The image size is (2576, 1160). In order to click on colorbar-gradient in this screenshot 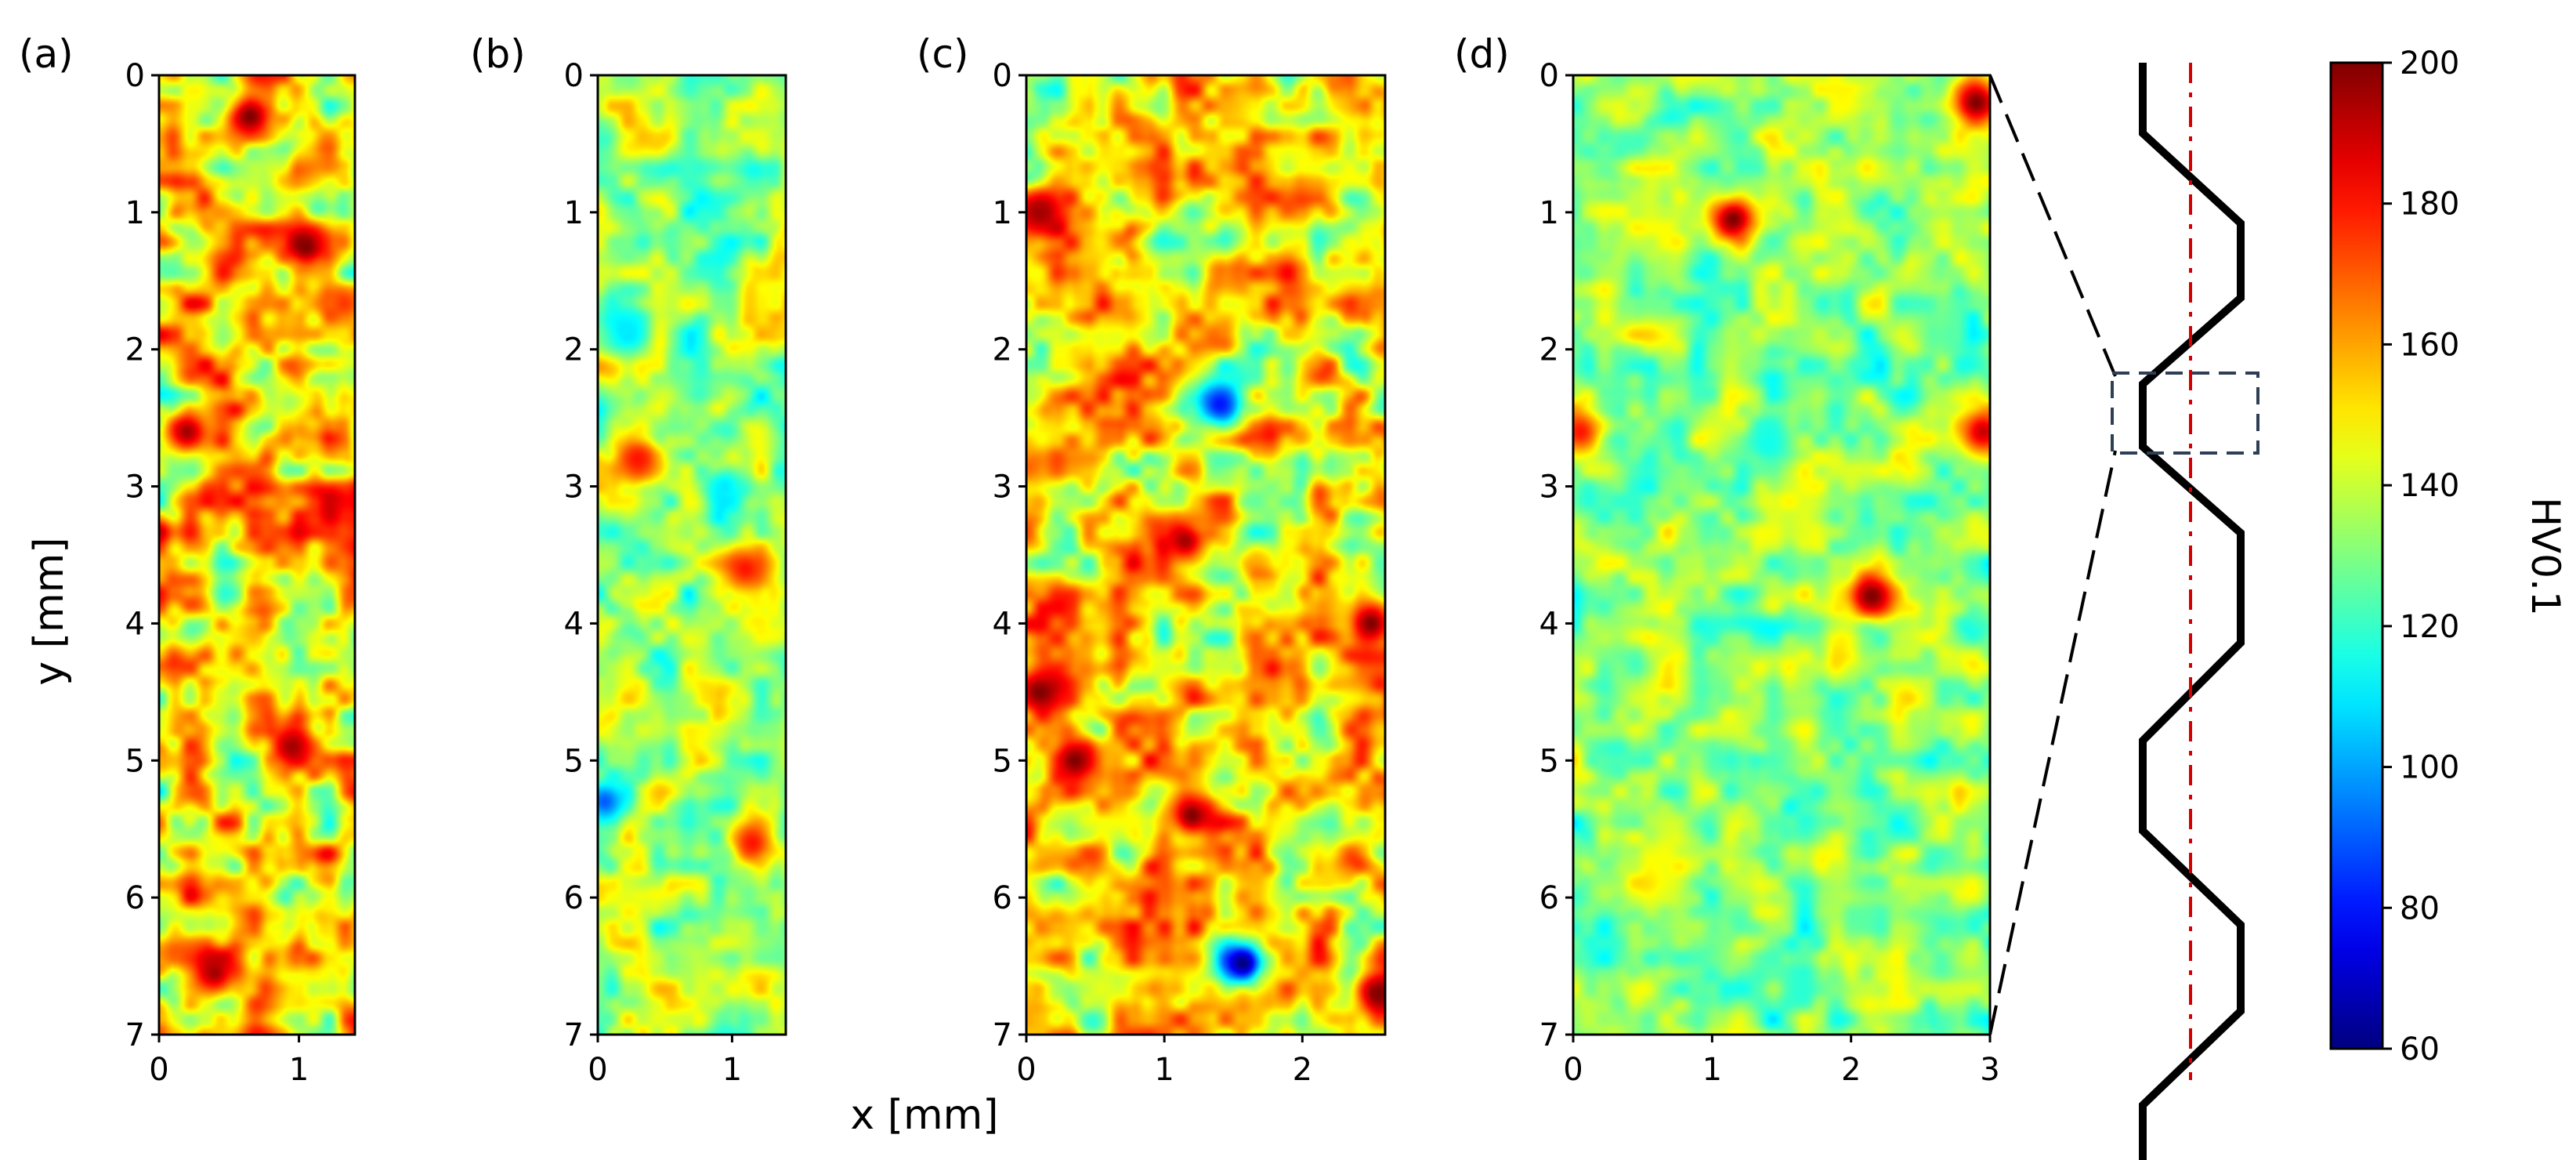, I will do `click(2357, 555)`.